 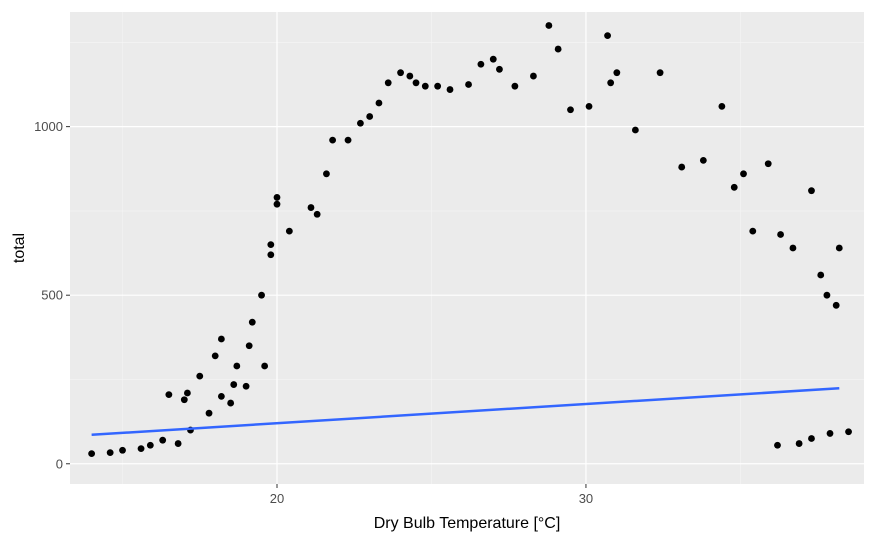 What do you see at coordinates (586, 498) in the screenshot?
I see `x-tick-label: 30` at bounding box center [586, 498].